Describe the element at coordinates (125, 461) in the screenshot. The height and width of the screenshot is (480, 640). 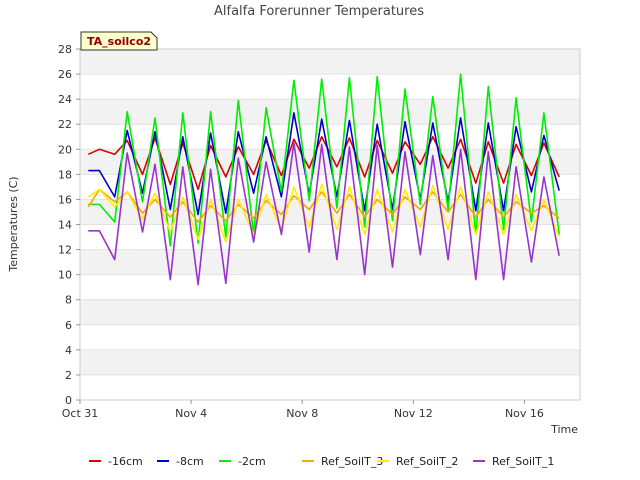
I see `legend-label: -16cm` at that location.